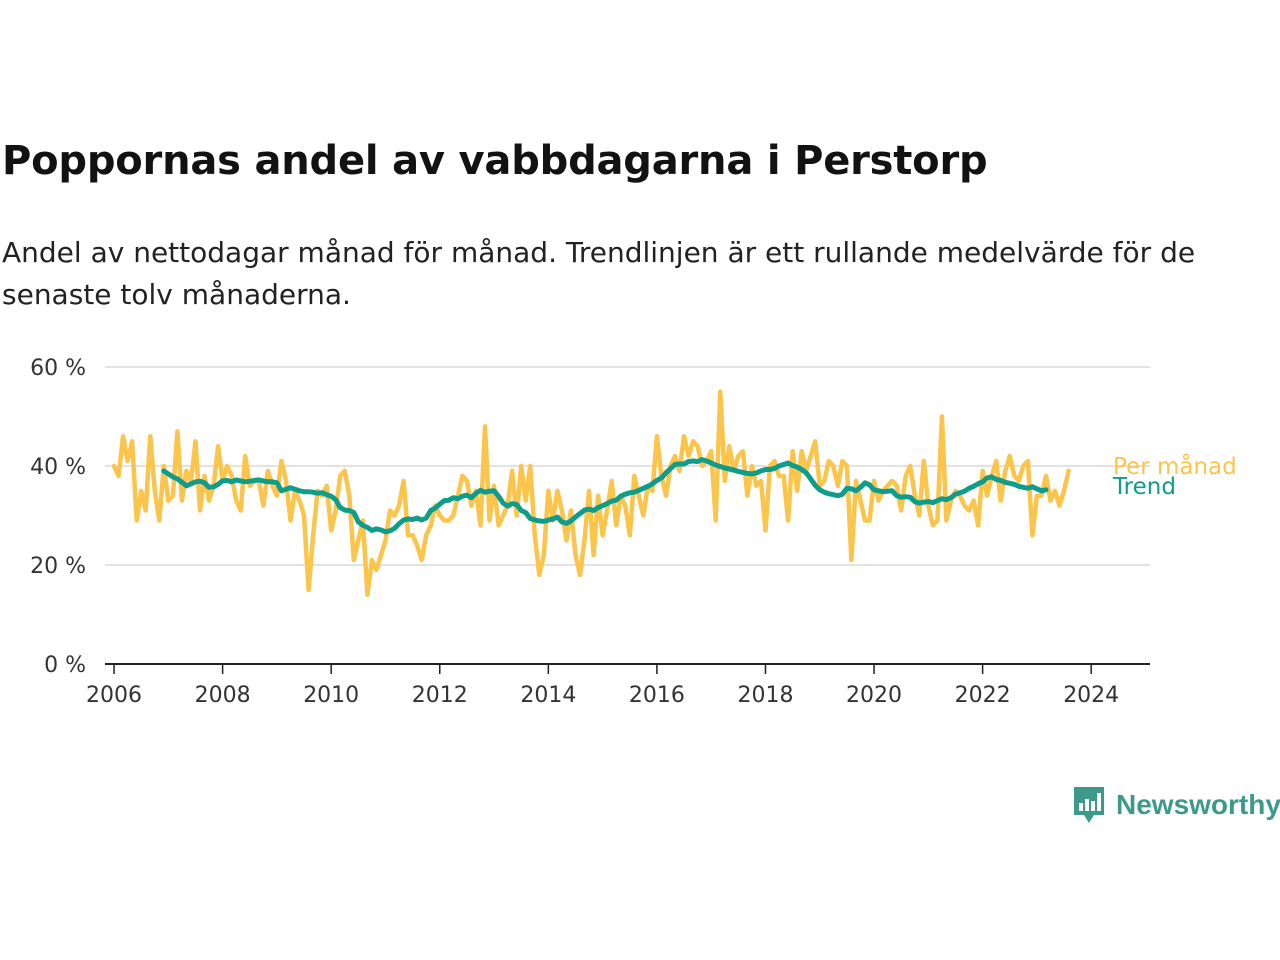 Image resolution: width=1280 pixels, height=960 pixels. Describe the element at coordinates (1198, 804) in the screenshot. I see `newsworthy-logo-text: Newsworthy` at that location.